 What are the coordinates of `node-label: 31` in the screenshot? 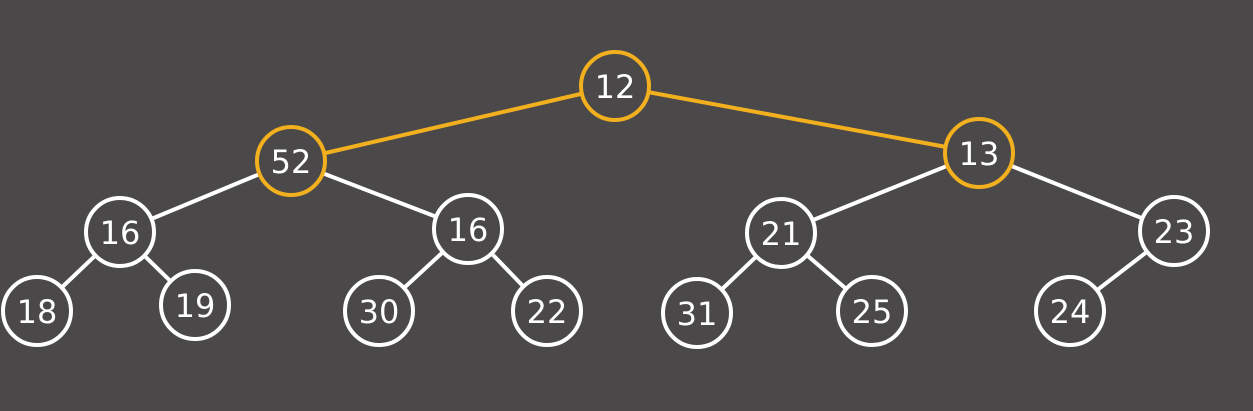 It's located at (697, 314).